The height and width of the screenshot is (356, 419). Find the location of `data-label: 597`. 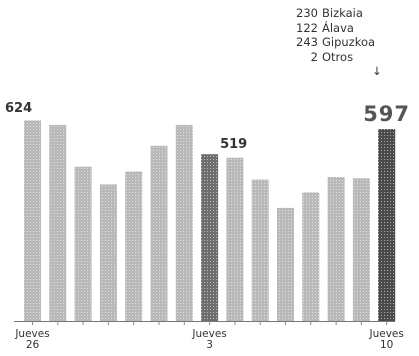

data-label: 597 is located at coordinates (387, 114).